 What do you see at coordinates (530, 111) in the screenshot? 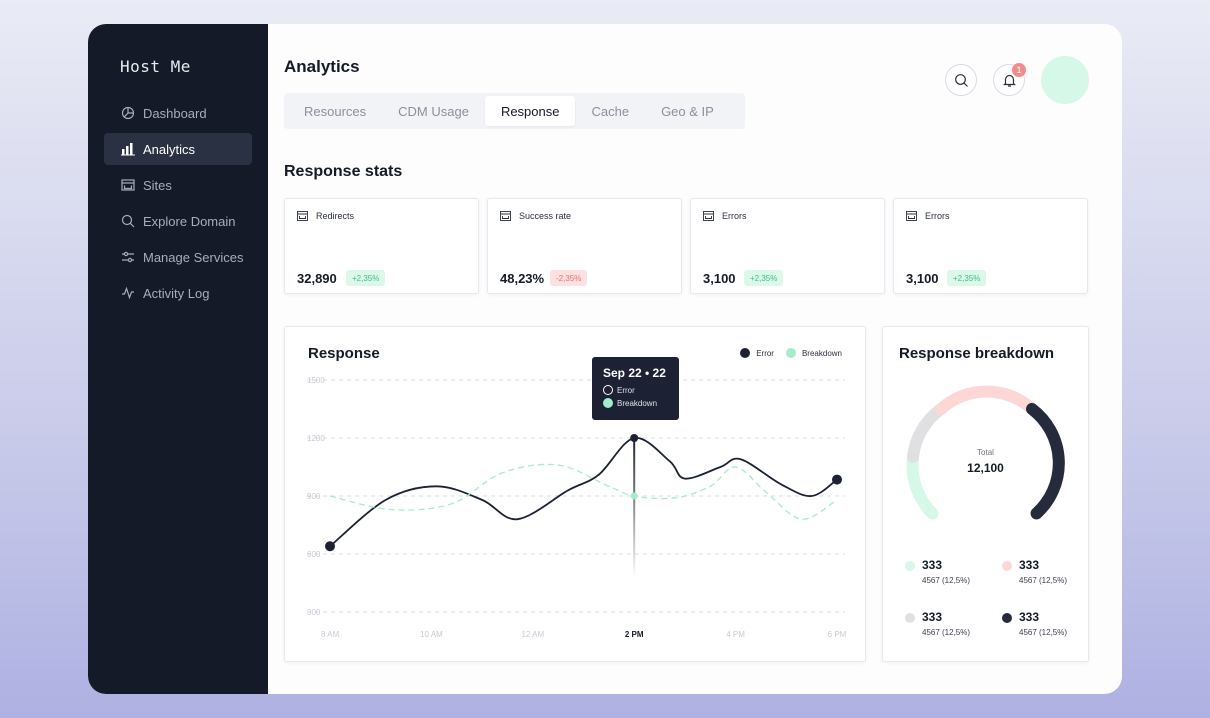
I see `tab-response: Response` at bounding box center [530, 111].